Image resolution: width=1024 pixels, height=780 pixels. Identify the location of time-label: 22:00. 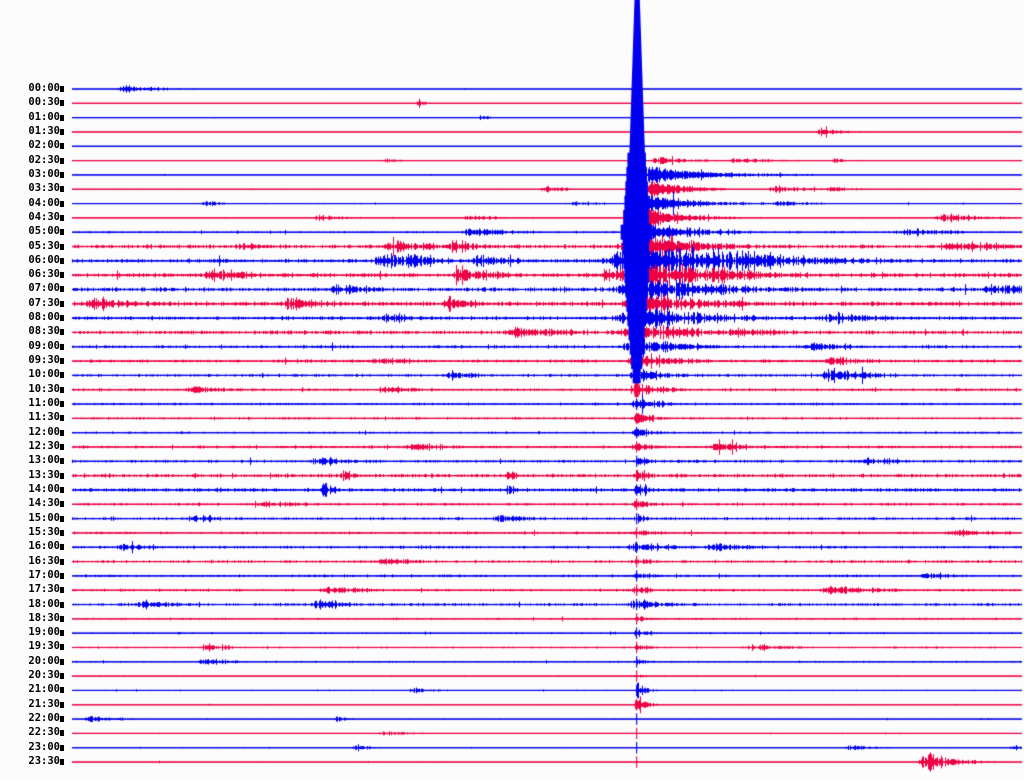
(44, 718).